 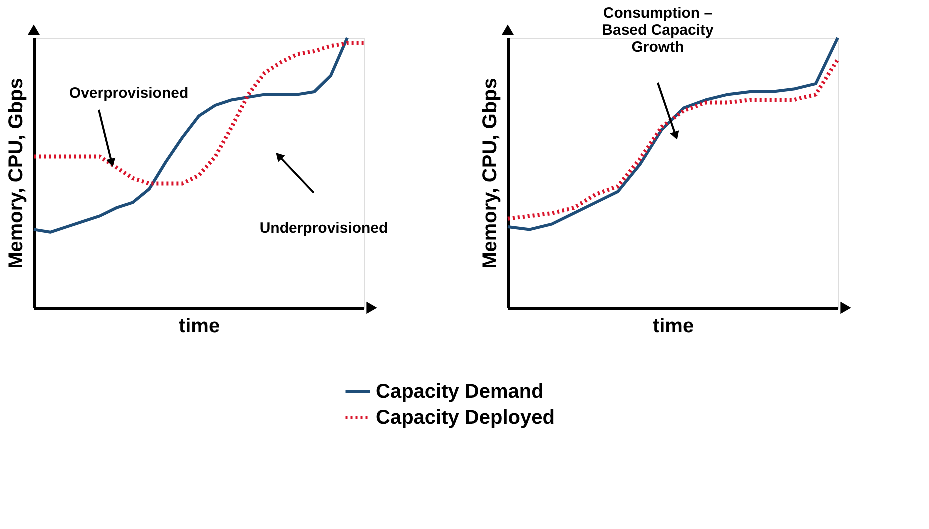 I want to click on annotation: Consumption – Based Capacity Growth, so click(x=658, y=30).